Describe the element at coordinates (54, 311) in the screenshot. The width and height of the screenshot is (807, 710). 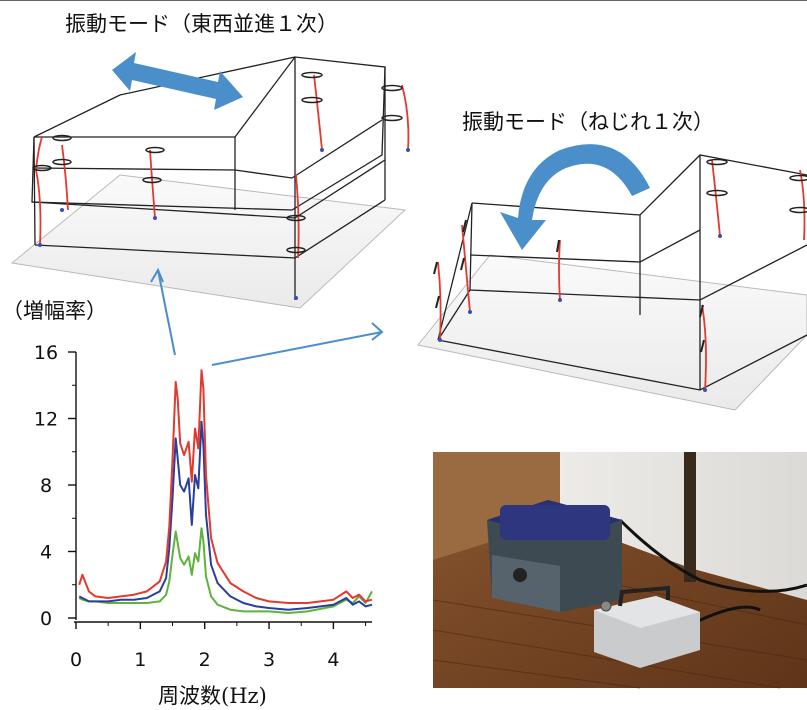
I see `y-axis-label: （増幅率）` at that location.